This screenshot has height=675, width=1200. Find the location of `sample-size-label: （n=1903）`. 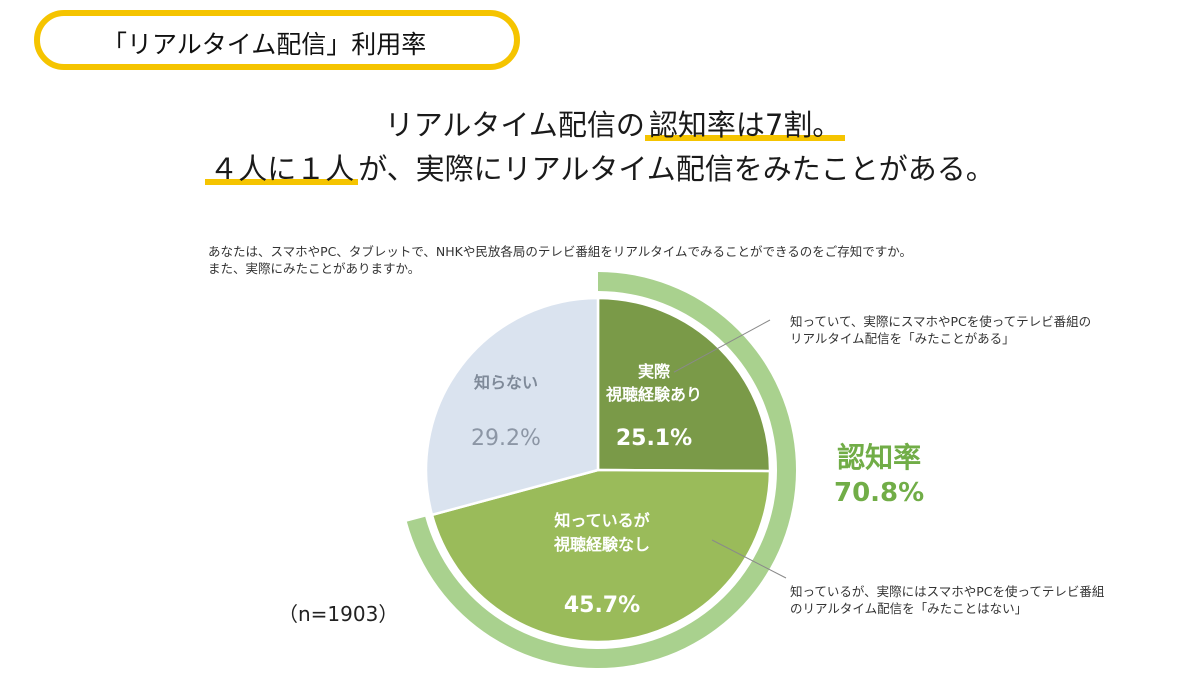

sample-size-label: （n=1903） is located at coordinates (338, 614).